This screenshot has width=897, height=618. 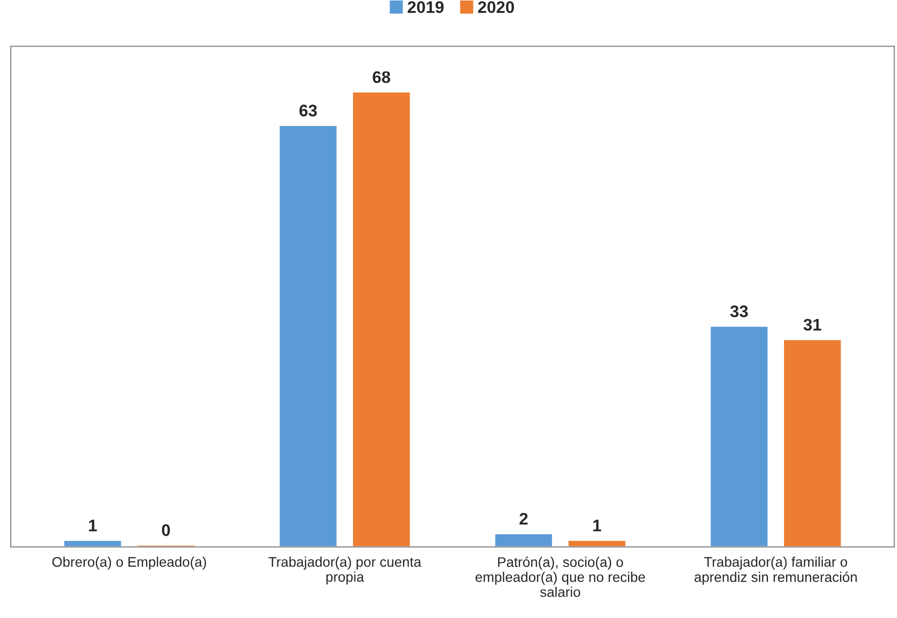 I want to click on x-tick-label: Obrero(a) o Empleado(a), so click(x=129, y=563).